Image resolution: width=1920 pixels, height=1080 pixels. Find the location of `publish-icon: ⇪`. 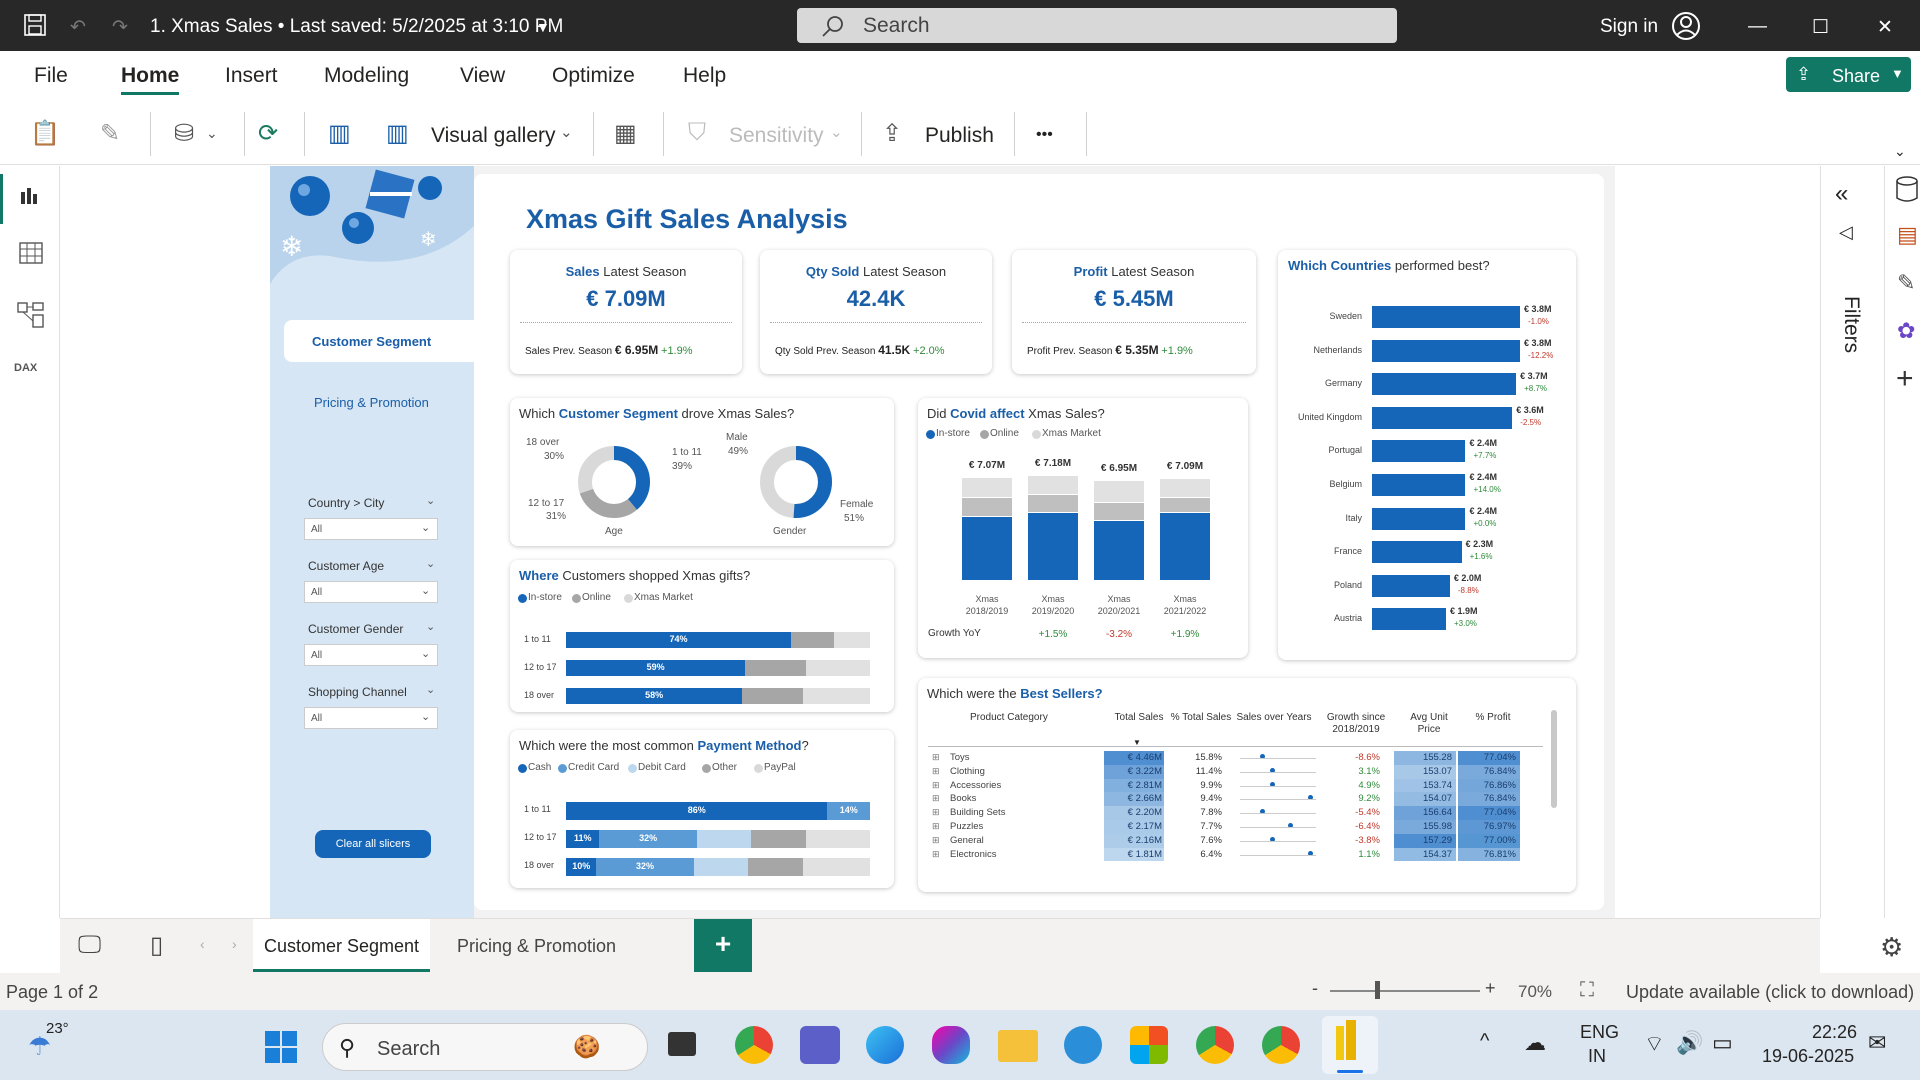

publish-icon: ⇪ is located at coordinates (892, 133).